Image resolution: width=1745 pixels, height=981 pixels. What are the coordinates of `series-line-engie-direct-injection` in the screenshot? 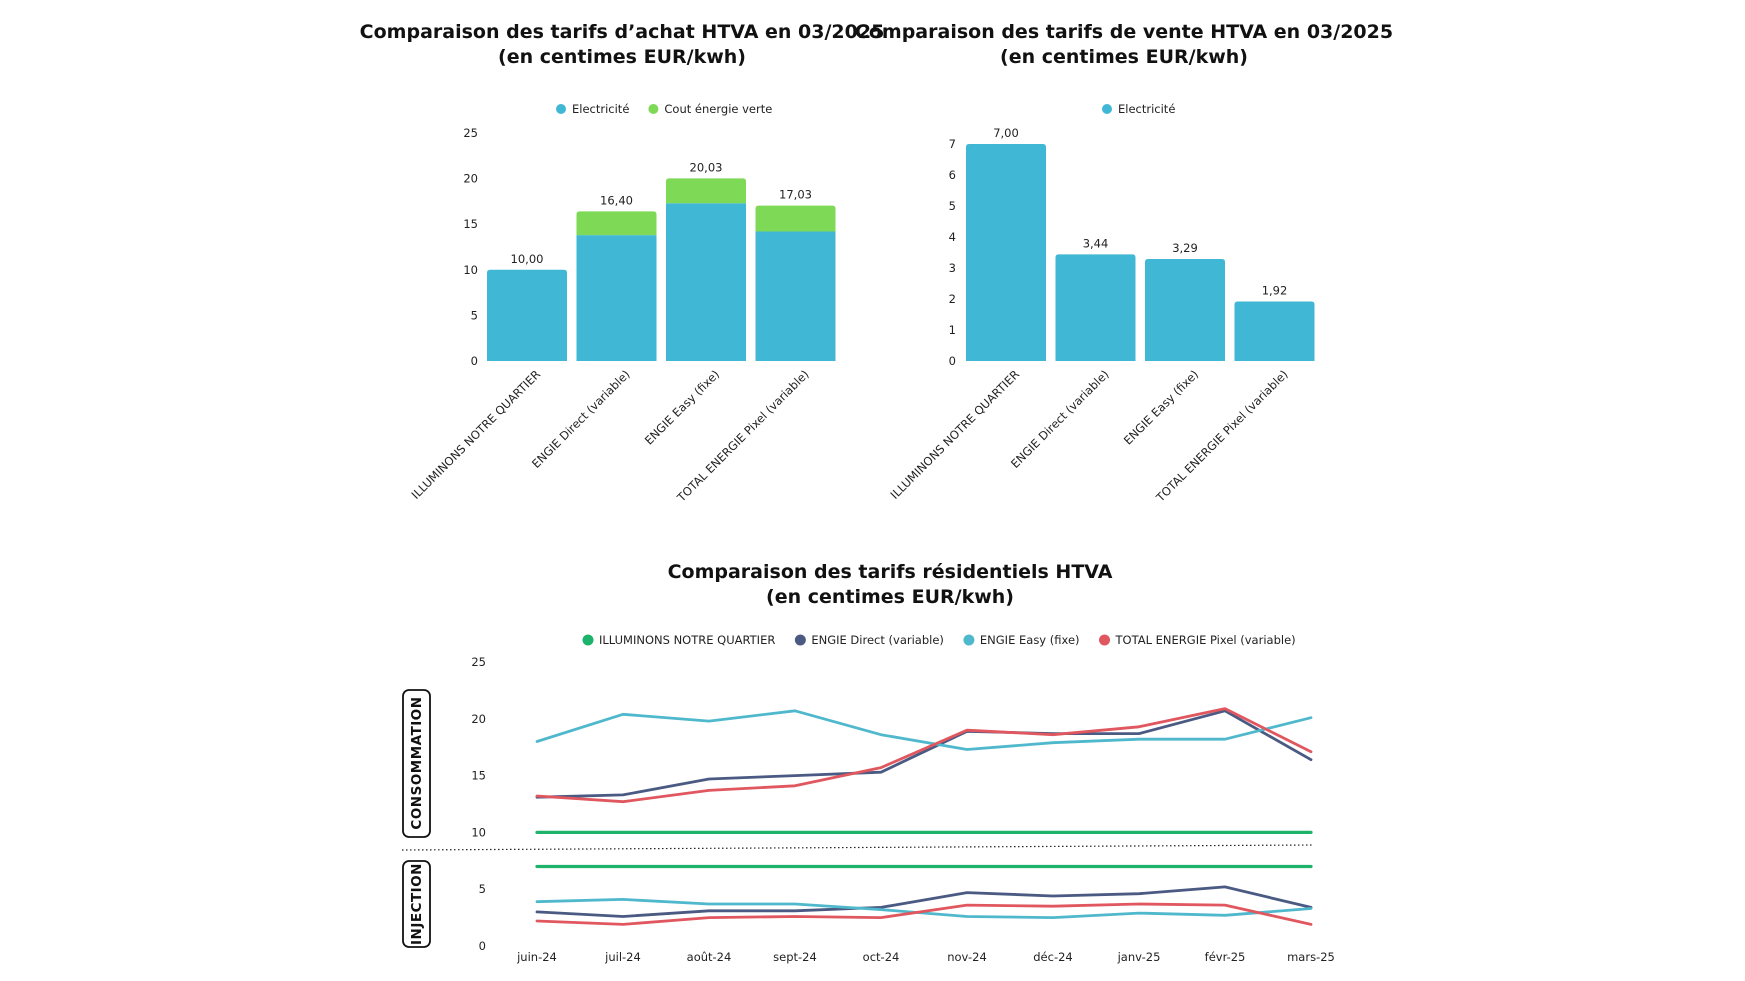 It's located at (924, 901).